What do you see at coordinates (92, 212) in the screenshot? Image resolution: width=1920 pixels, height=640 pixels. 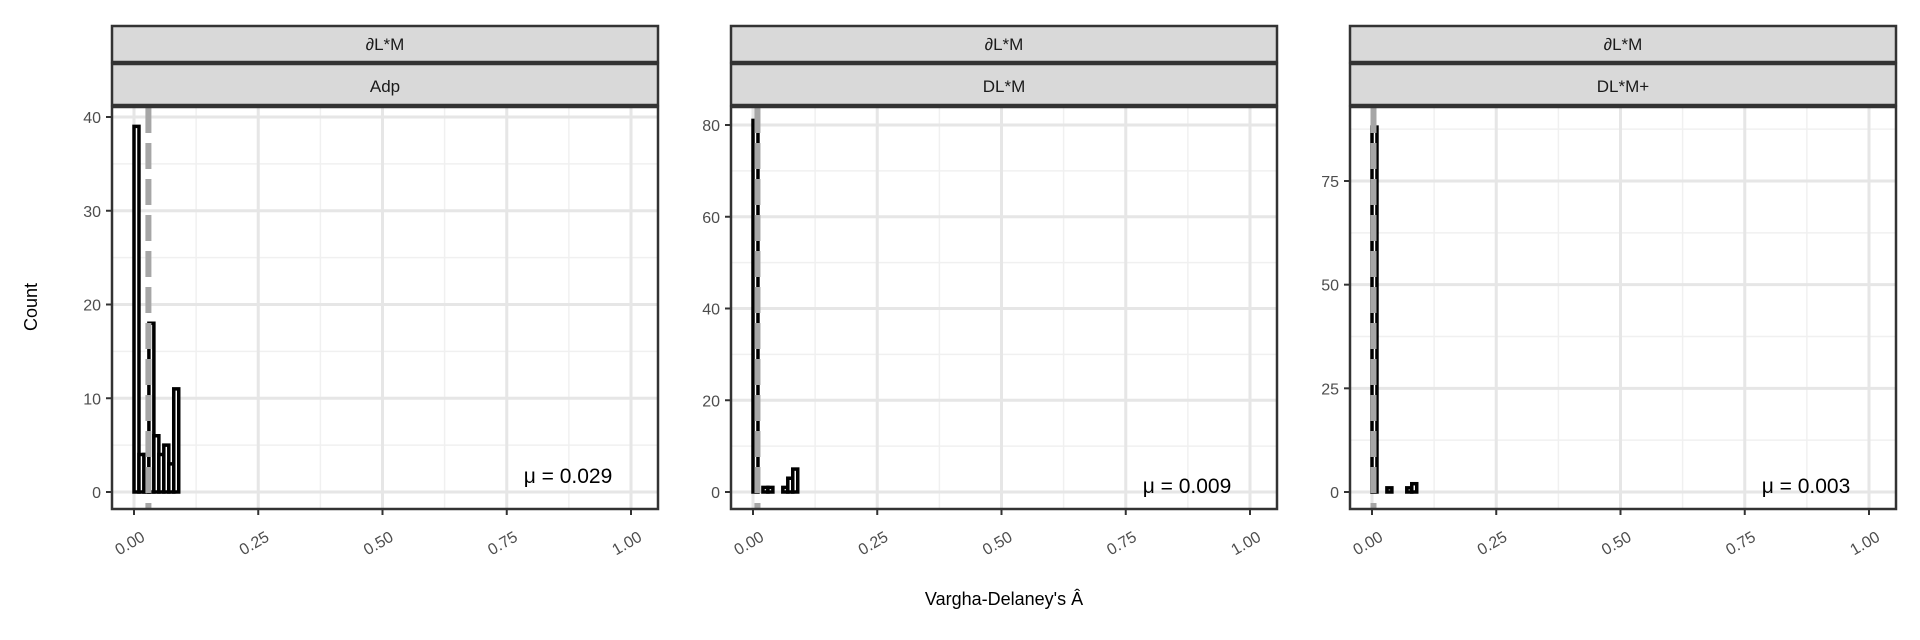 I see `y-tick-label: 30` at bounding box center [92, 212].